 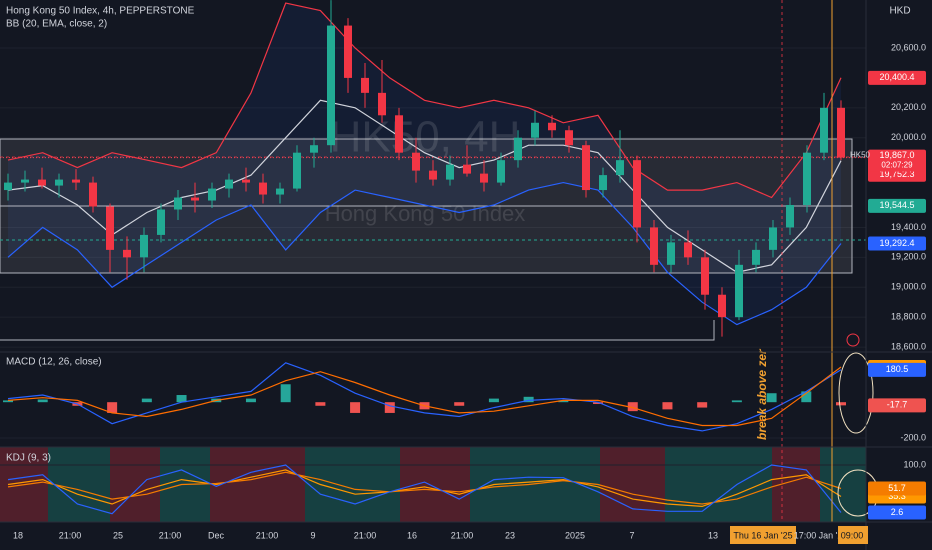 What do you see at coordinates (914, 464) in the screenshot?
I see `y-tick-label: 100.0` at bounding box center [914, 464].